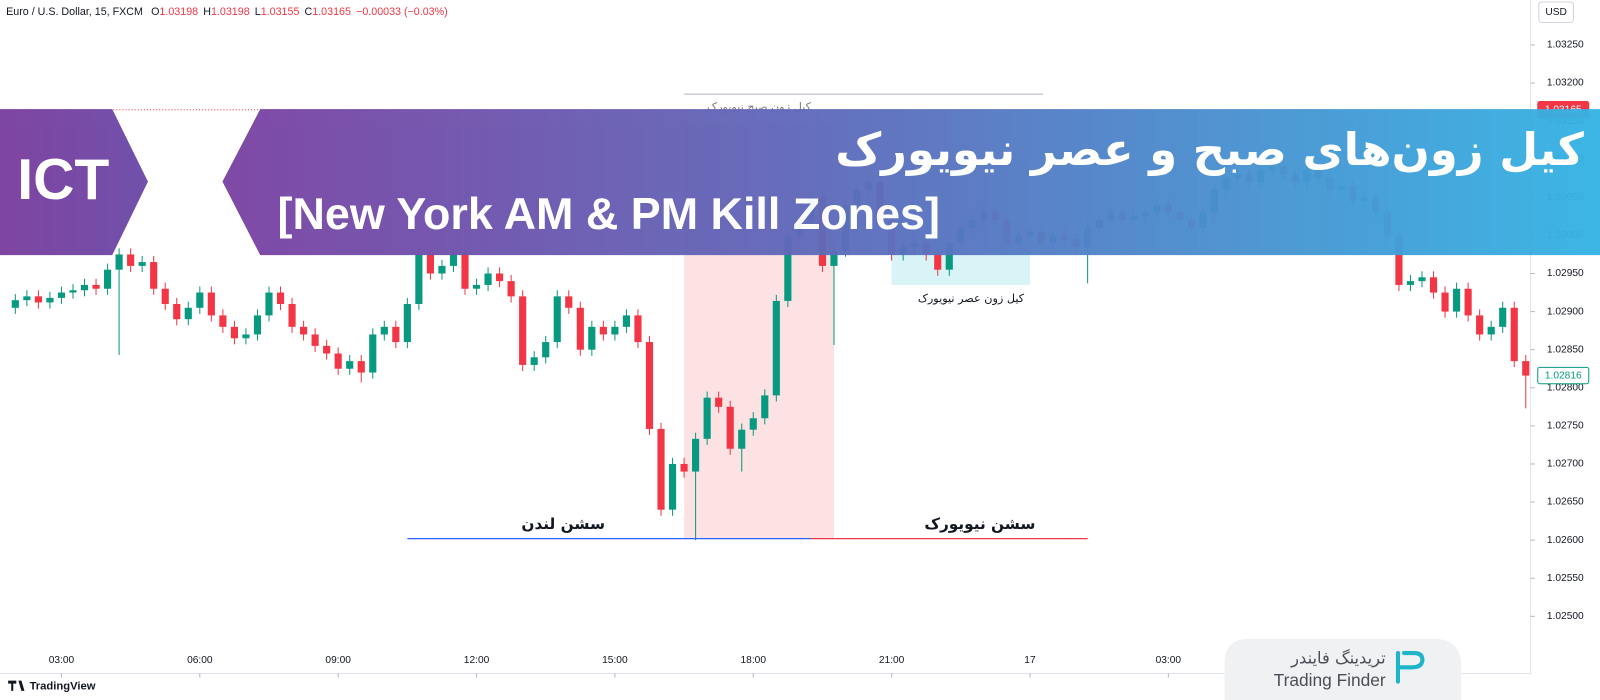 This screenshot has height=700, width=1600. I want to click on session-label: سشن لندن, so click(563, 524).